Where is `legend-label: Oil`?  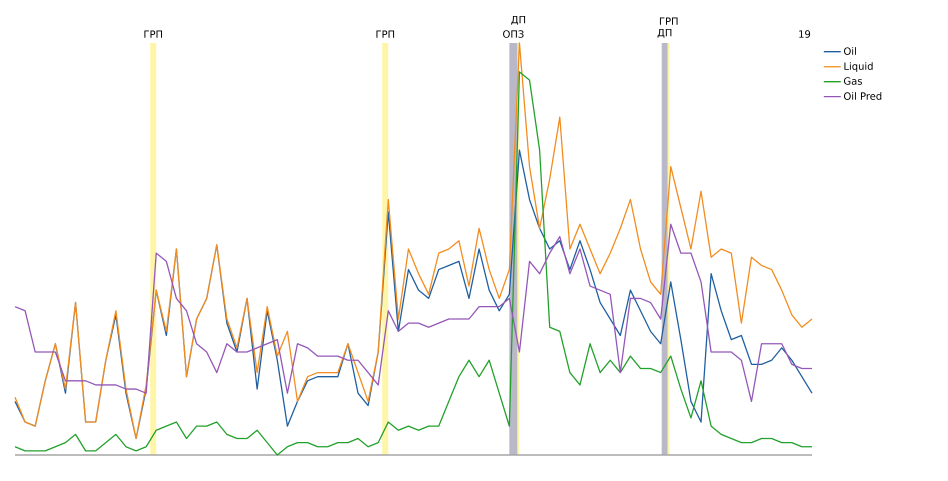
legend-label: Oil is located at coordinates (850, 51).